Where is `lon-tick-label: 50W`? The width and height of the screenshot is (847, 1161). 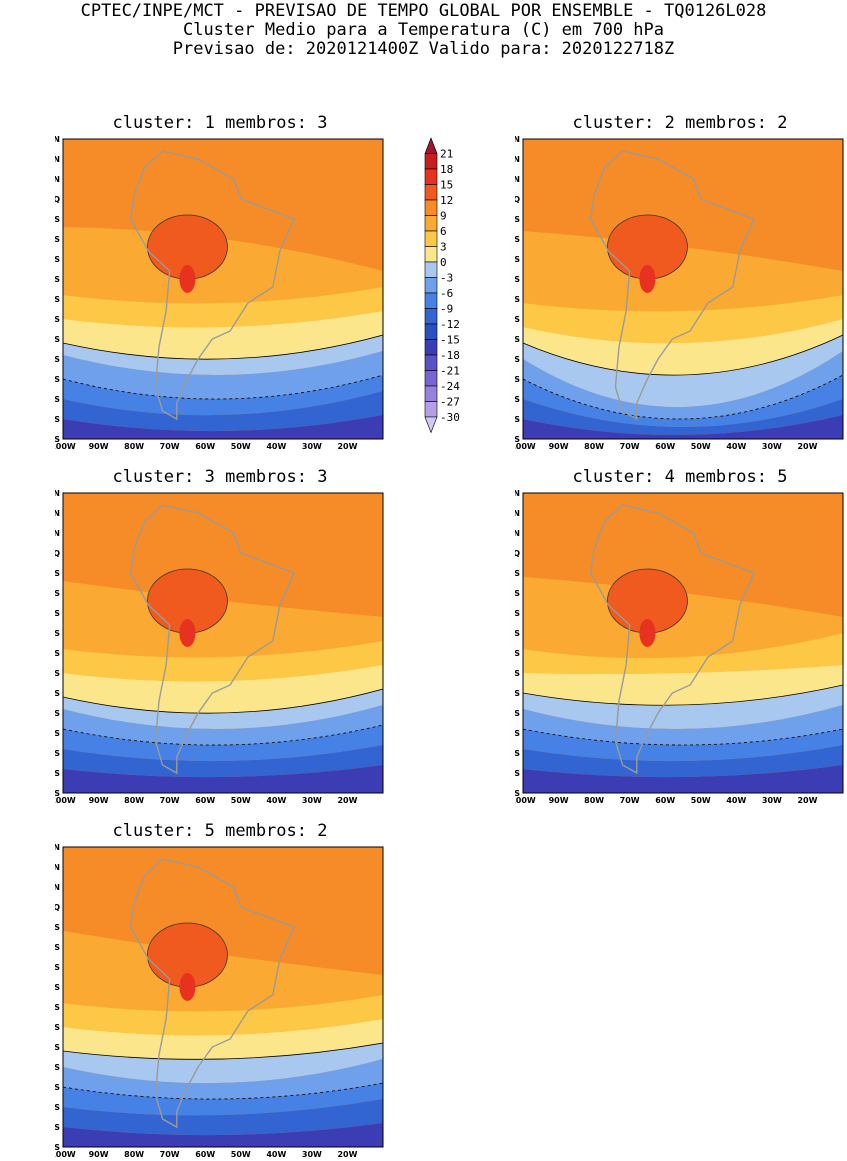 lon-tick-label: 50W is located at coordinates (241, 1154).